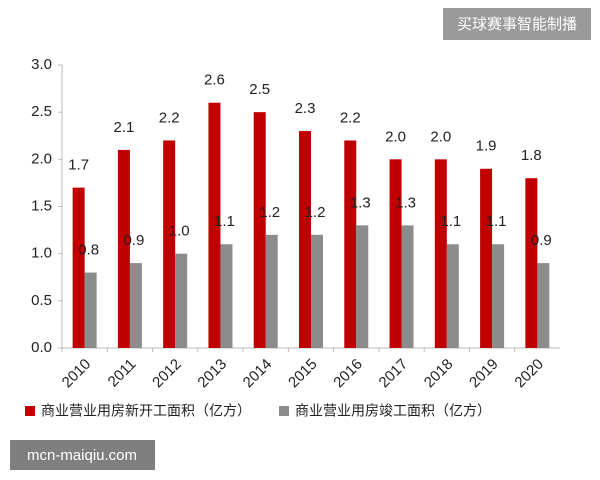 The image size is (600, 480). Describe the element at coordinates (41, 253) in the screenshot. I see `y-tick-label: 1.0` at that location.